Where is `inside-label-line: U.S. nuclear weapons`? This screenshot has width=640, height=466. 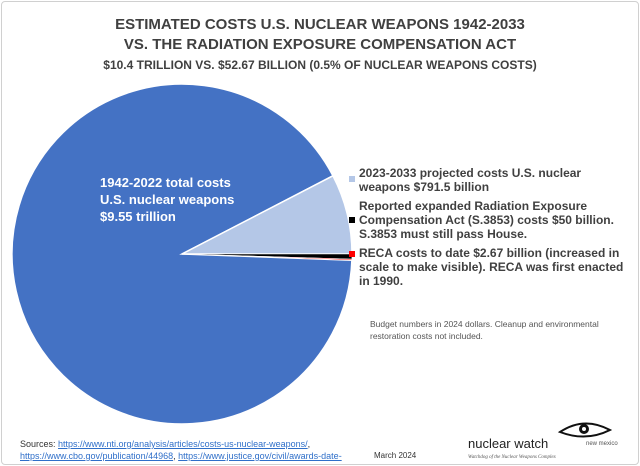
inside-label-line: U.S. nuclear weapons is located at coordinates (167, 199).